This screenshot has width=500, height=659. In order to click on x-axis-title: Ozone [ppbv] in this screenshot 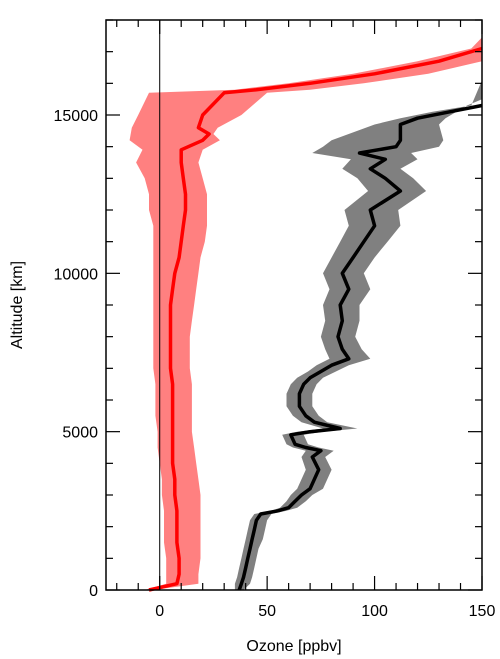, I will do `click(293, 646)`.